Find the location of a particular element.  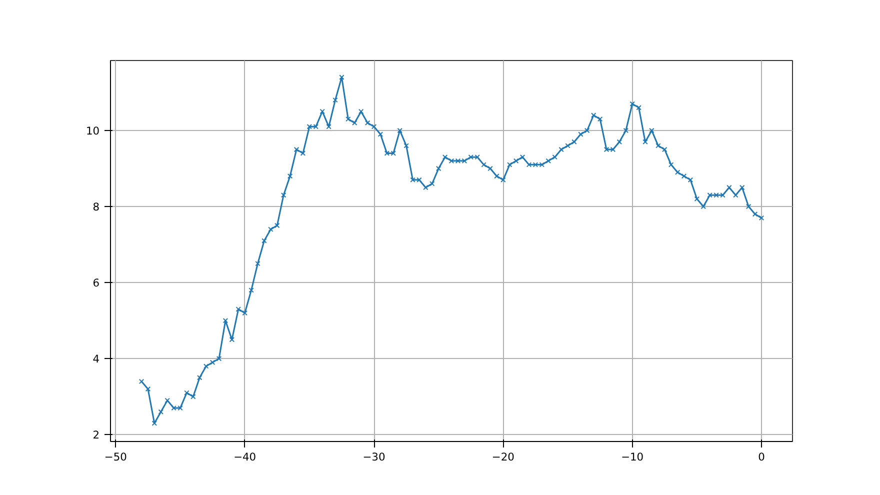

y-tick-label: 8 is located at coordinates (96, 207).